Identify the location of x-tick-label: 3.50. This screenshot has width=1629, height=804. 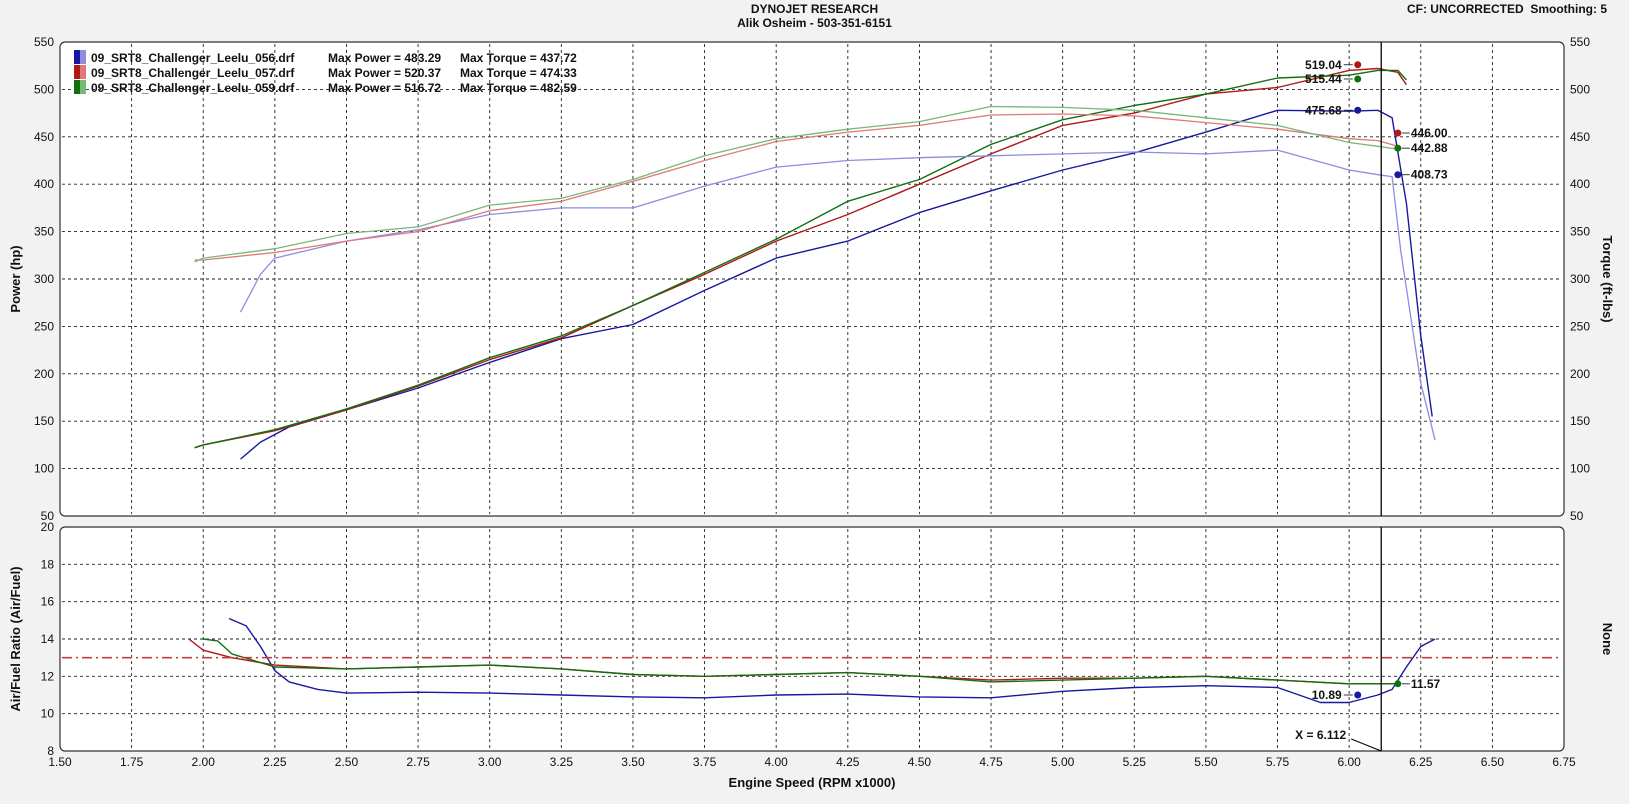
(633, 762).